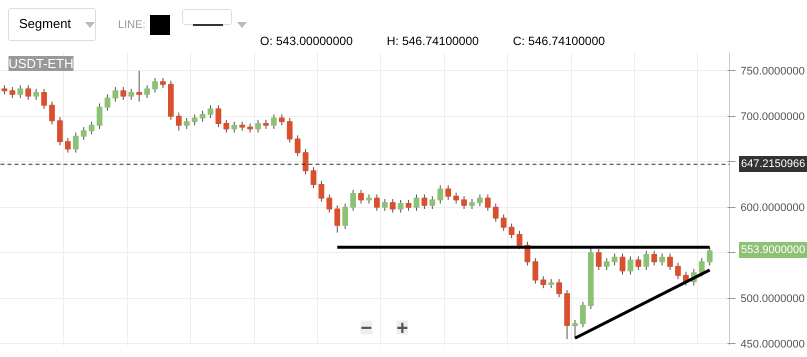 Image resolution: width=807 pixels, height=357 pixels. I want to click on text: LINE:, so click(132, 25).